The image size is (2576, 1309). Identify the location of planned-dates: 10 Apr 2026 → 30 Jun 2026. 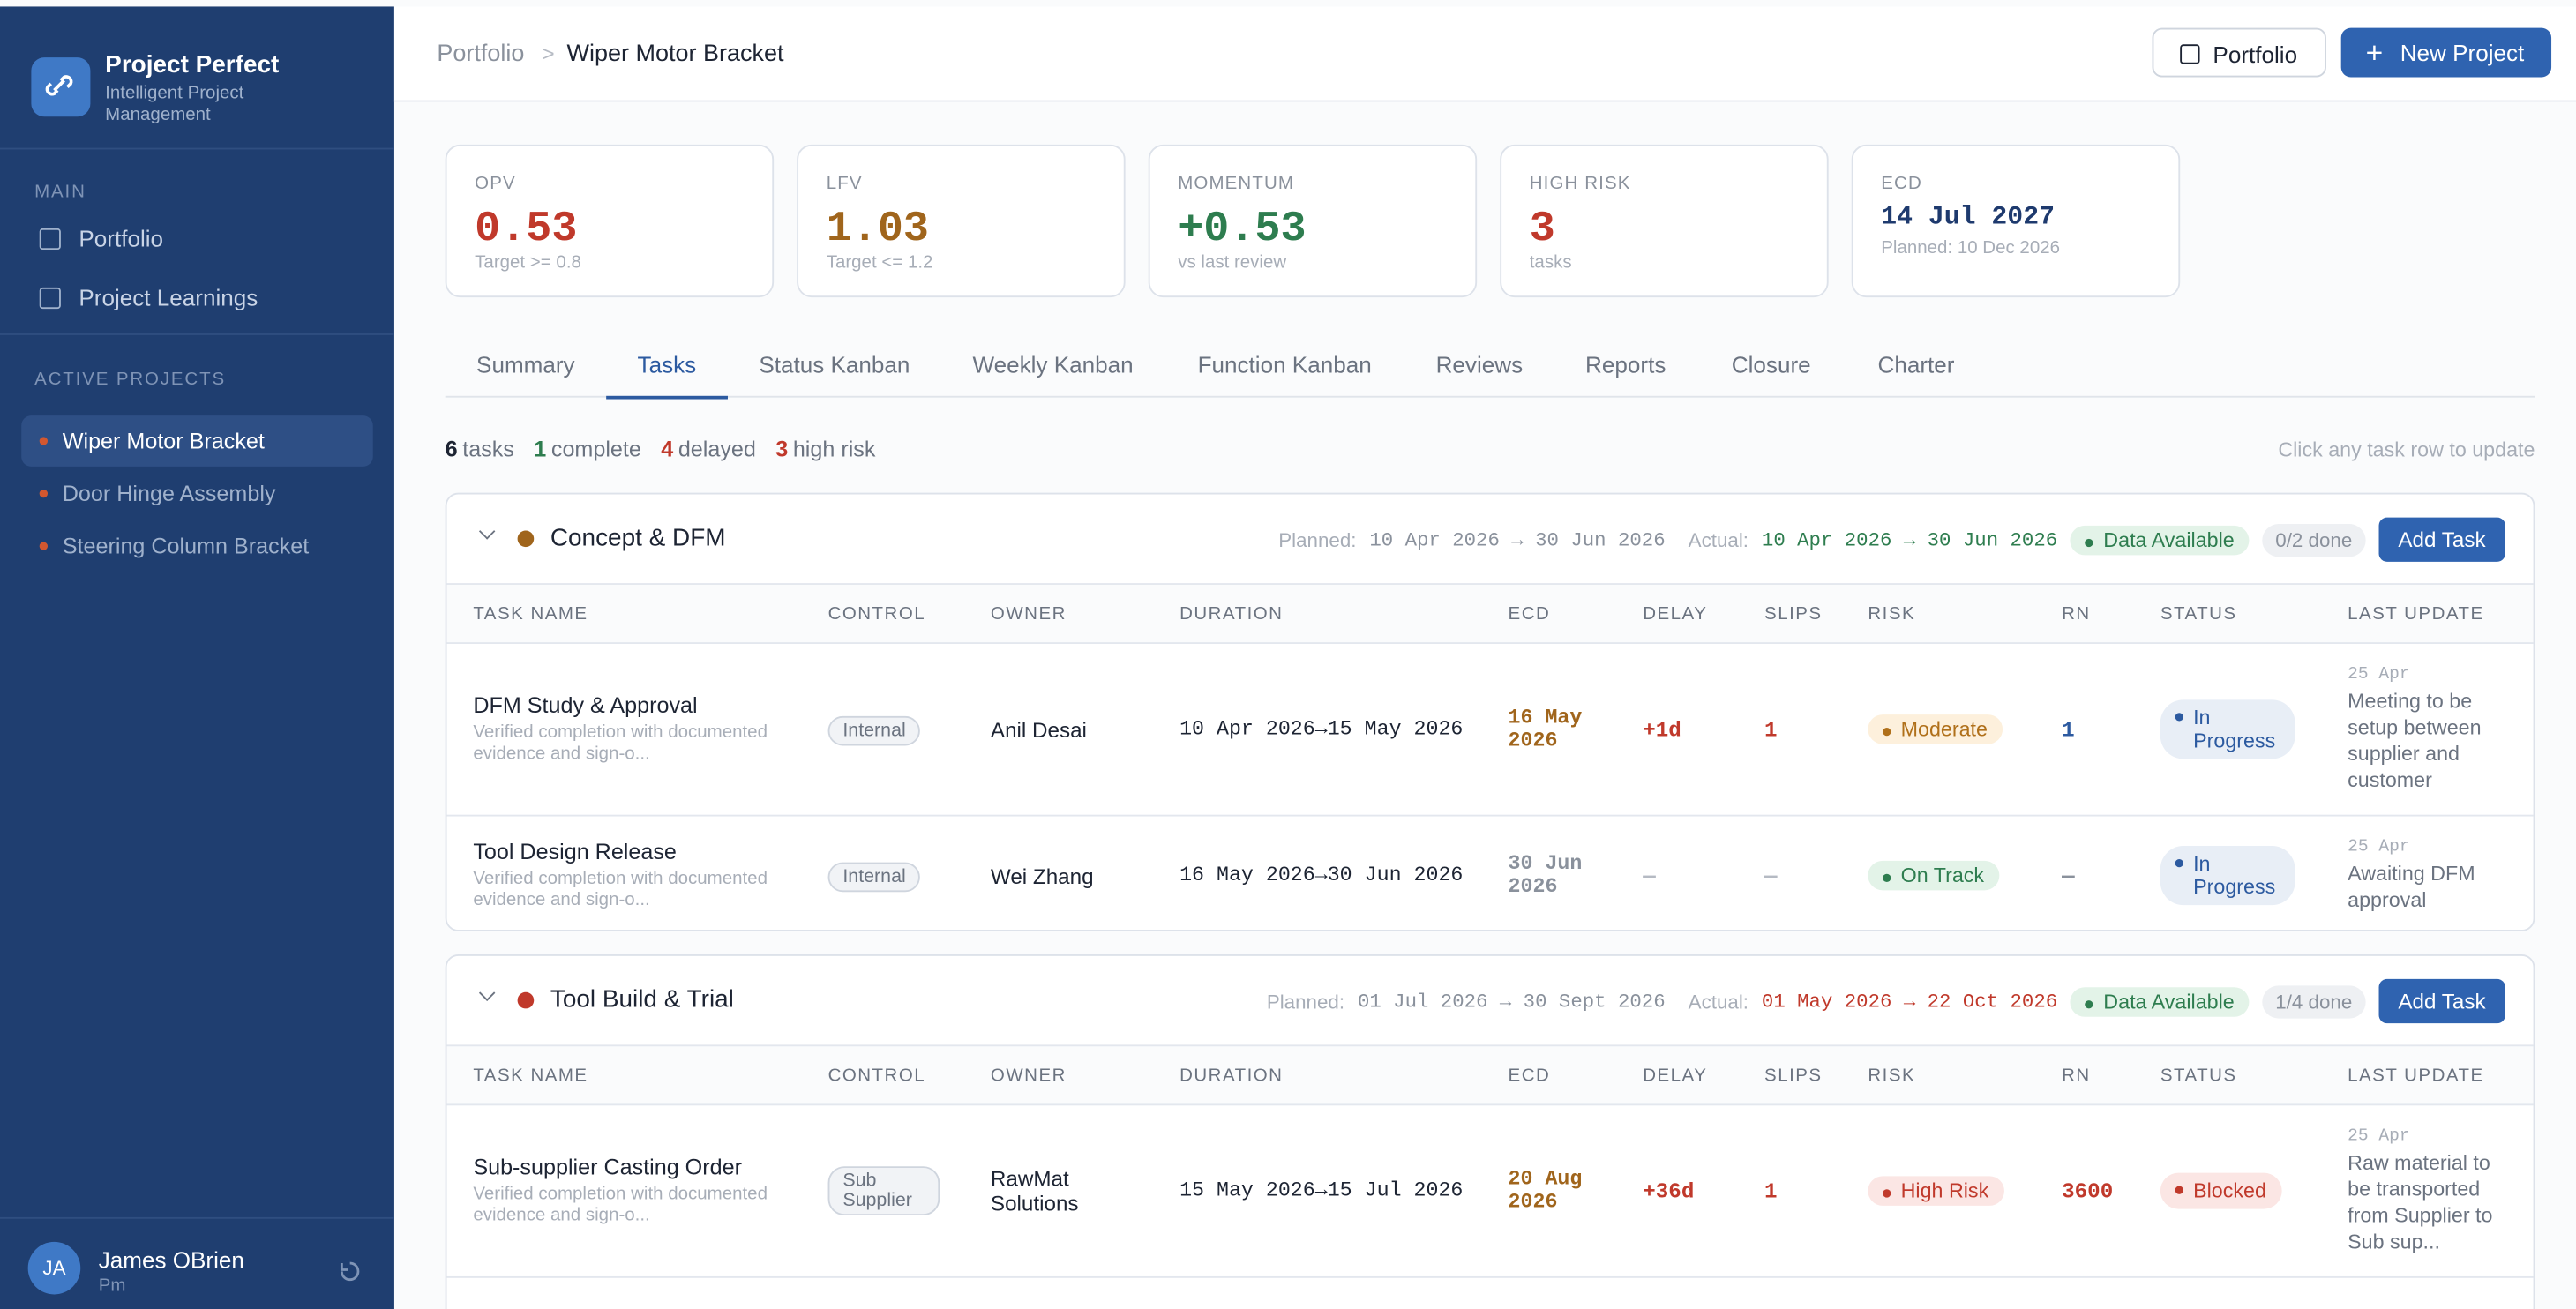
(1518, 539).